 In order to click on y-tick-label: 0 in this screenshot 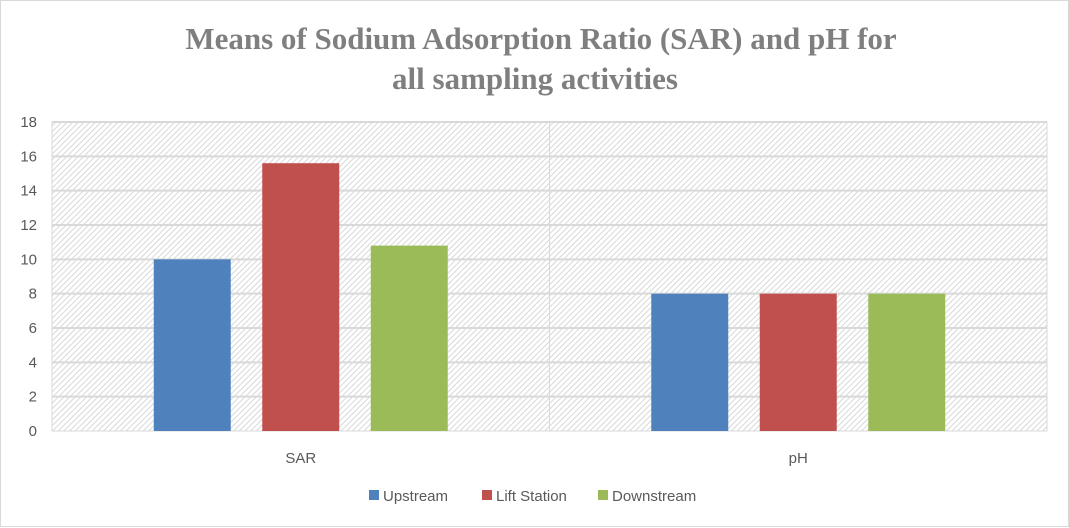, I will do `click(33, 431)`.